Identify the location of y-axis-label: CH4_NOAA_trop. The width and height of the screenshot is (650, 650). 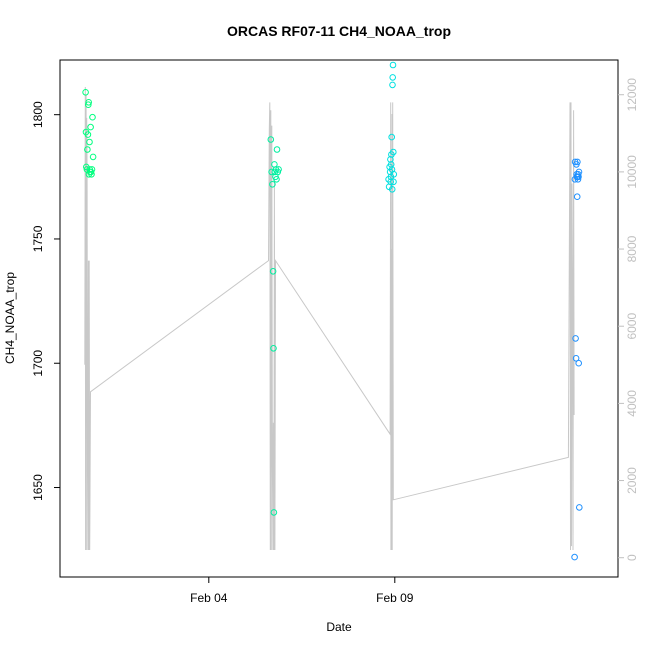
(10, 318).